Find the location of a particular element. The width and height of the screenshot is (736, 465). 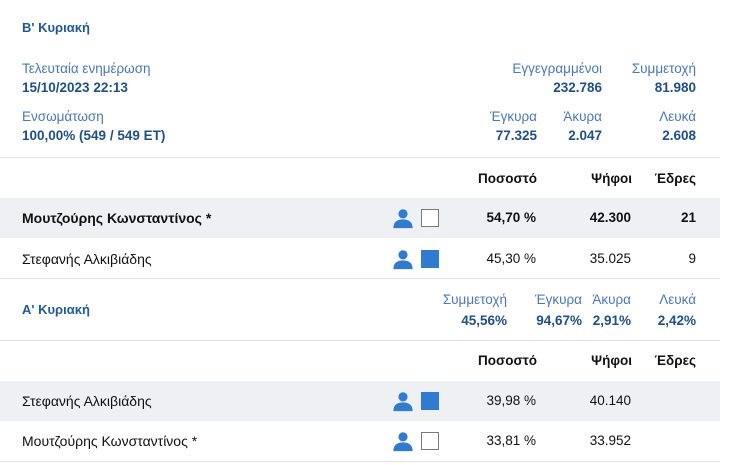

last-update-value: 15/10/2023 22:13 is located at coordinates (75, 87).